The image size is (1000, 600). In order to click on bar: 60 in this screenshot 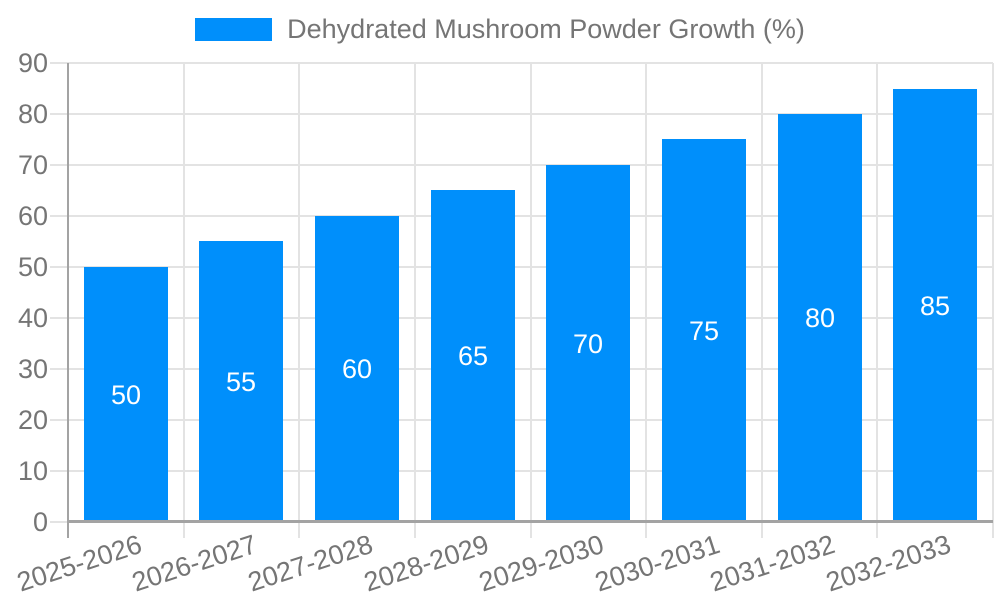, I will do `click(357, 369)`.